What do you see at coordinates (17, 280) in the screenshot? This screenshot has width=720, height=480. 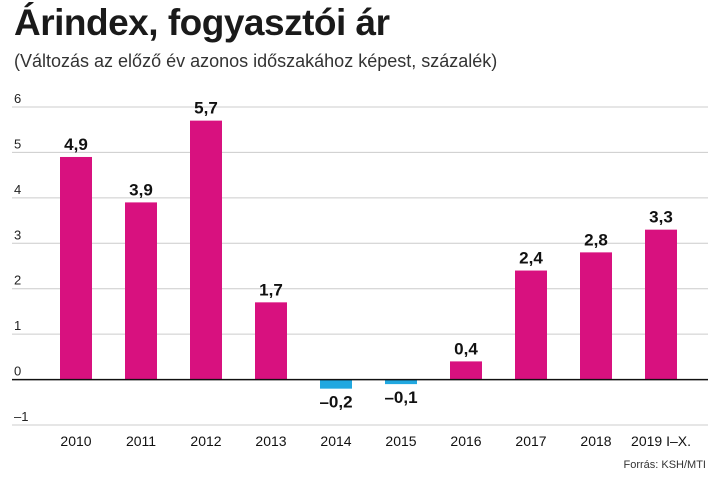 I see `y-tick-label: 2` at bounding box center [17, 280].